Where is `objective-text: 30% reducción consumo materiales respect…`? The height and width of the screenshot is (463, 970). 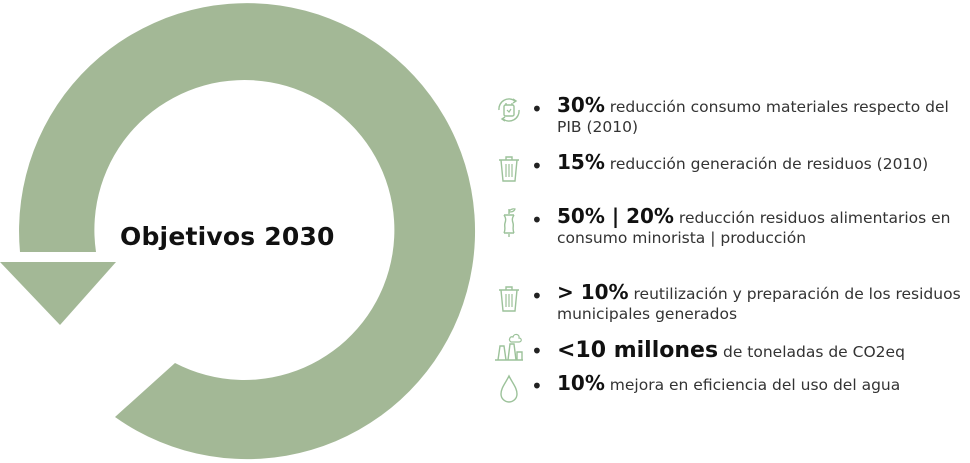
objective-text: 30% reducción consumo materiales respect… is located at coordinates (763, 116).